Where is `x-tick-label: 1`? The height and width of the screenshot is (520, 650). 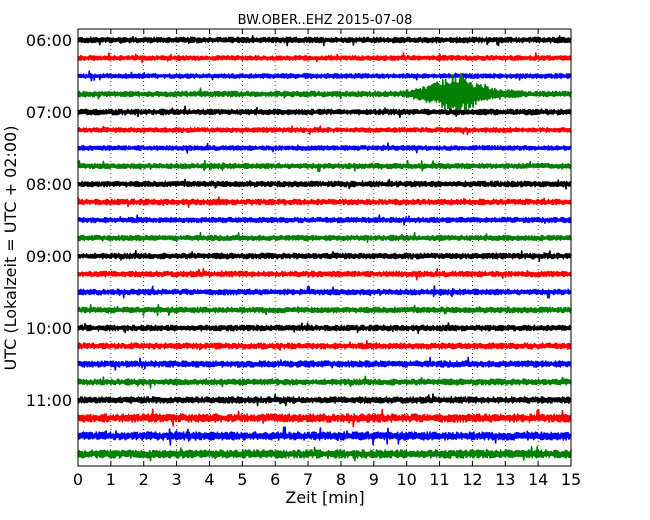
x-tick-label: 1 is located at coordinates (111, 479).